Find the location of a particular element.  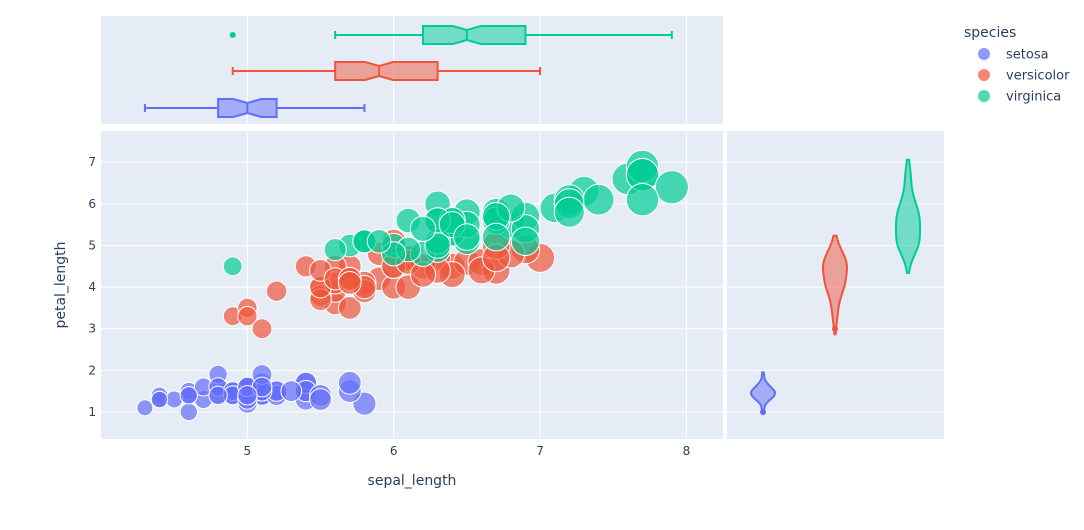

violin-setosa is located at coordinates (763, 393).